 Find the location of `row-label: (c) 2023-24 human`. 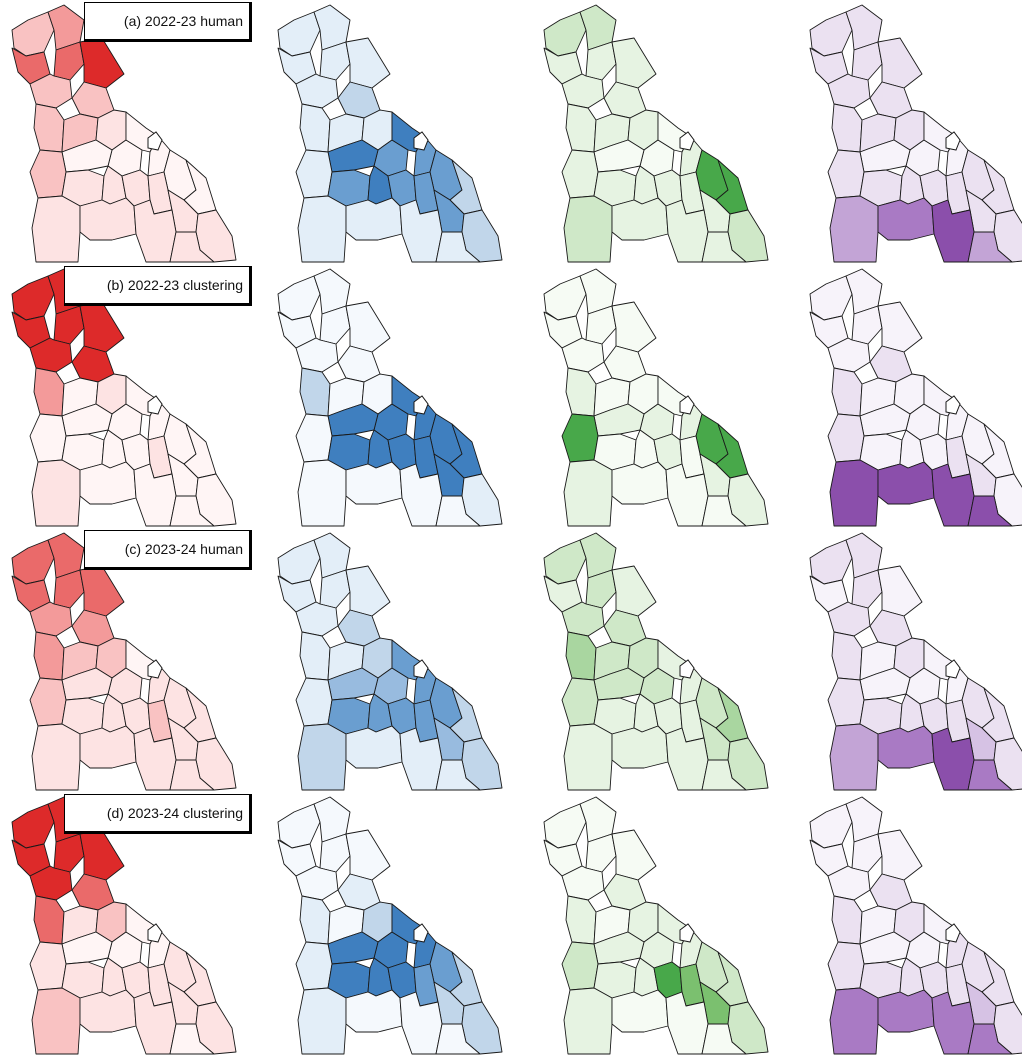

row-label: (c) 2023-24 human is located at coordinates (168, 550).